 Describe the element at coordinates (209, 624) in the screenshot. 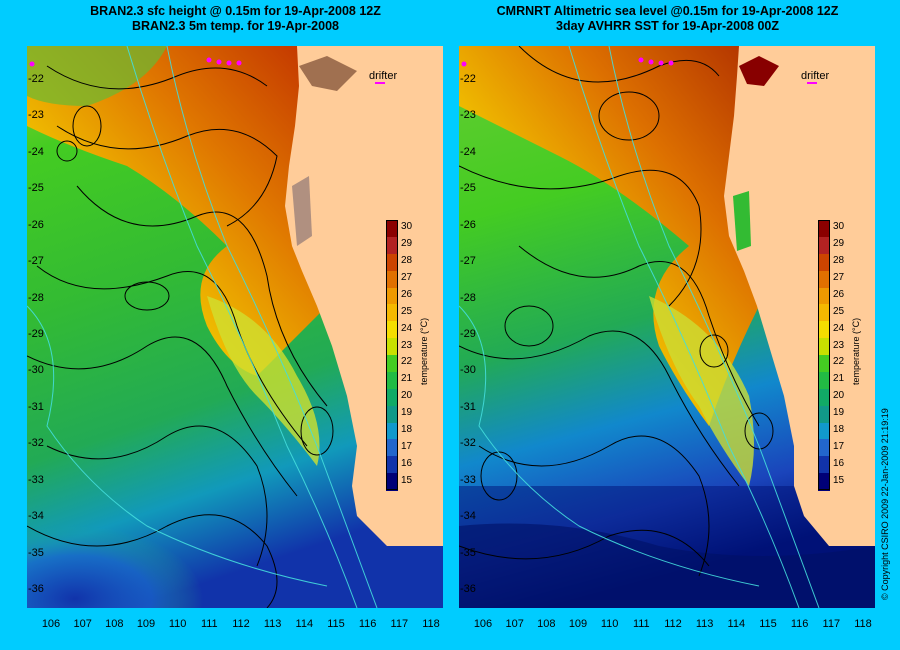

I see `lon-tick-label: 111` at that location.